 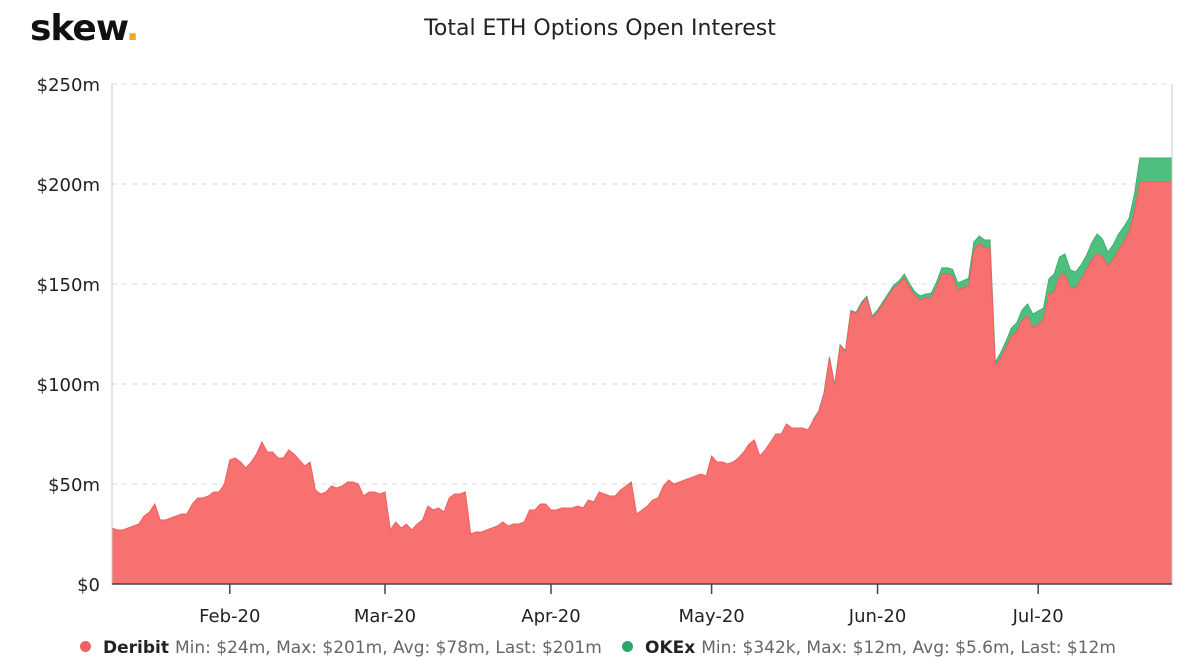 I want to click on y-tick-label: $50m, so click(x=74, y=485).